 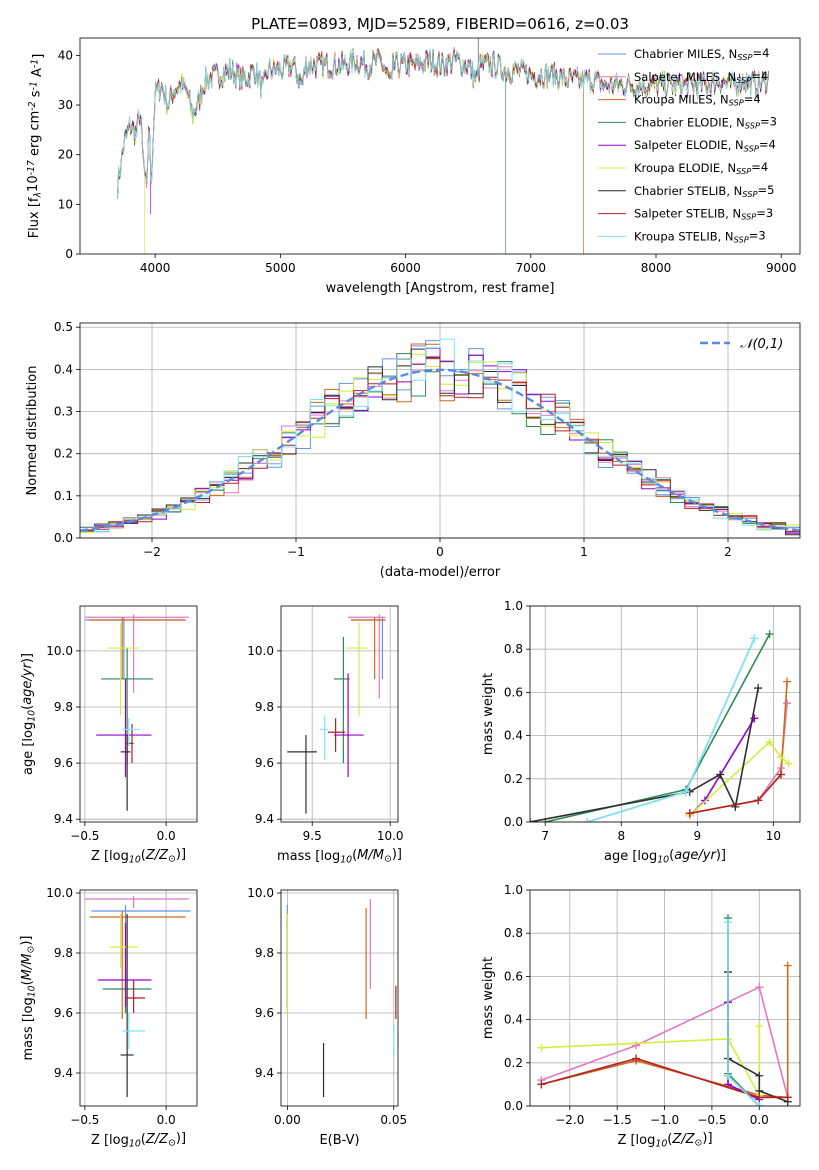 What do you see at coordinates (700, 237) in the screenshot?
I see `legend-label: Kroupa STELIB, NSSP=3` at bounding box center [700, 237].